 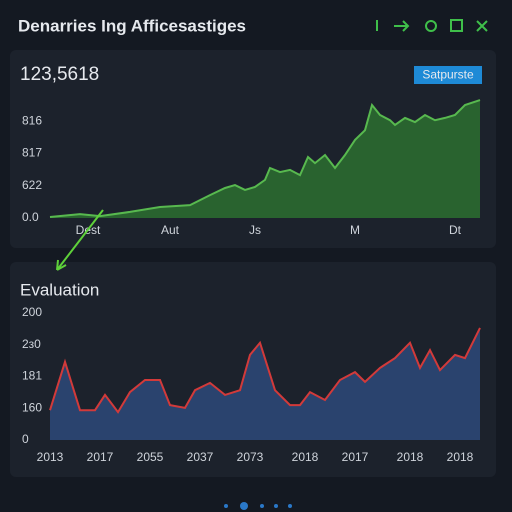 I want to click on x-tick-label: Aut, so click(x=170, y=230).